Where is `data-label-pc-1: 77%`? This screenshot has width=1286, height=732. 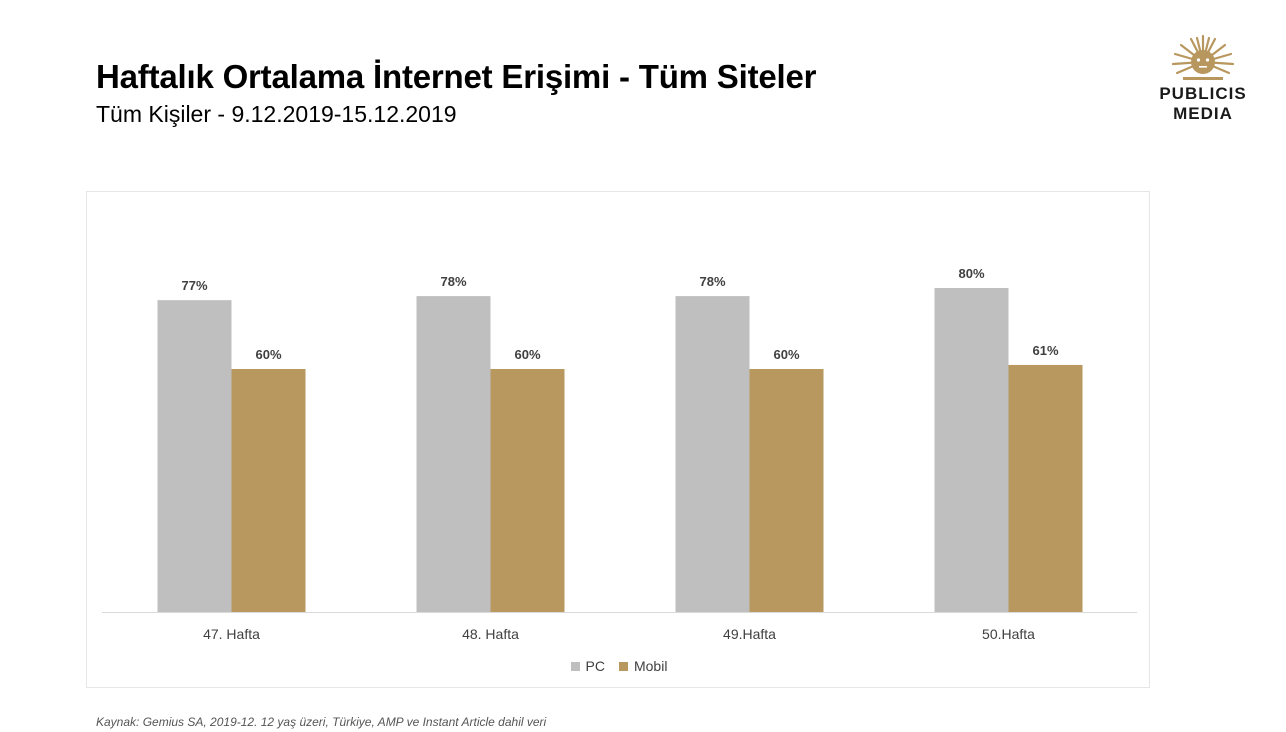
data-label-pc-1: 77% is located at coordinates (194, 285).